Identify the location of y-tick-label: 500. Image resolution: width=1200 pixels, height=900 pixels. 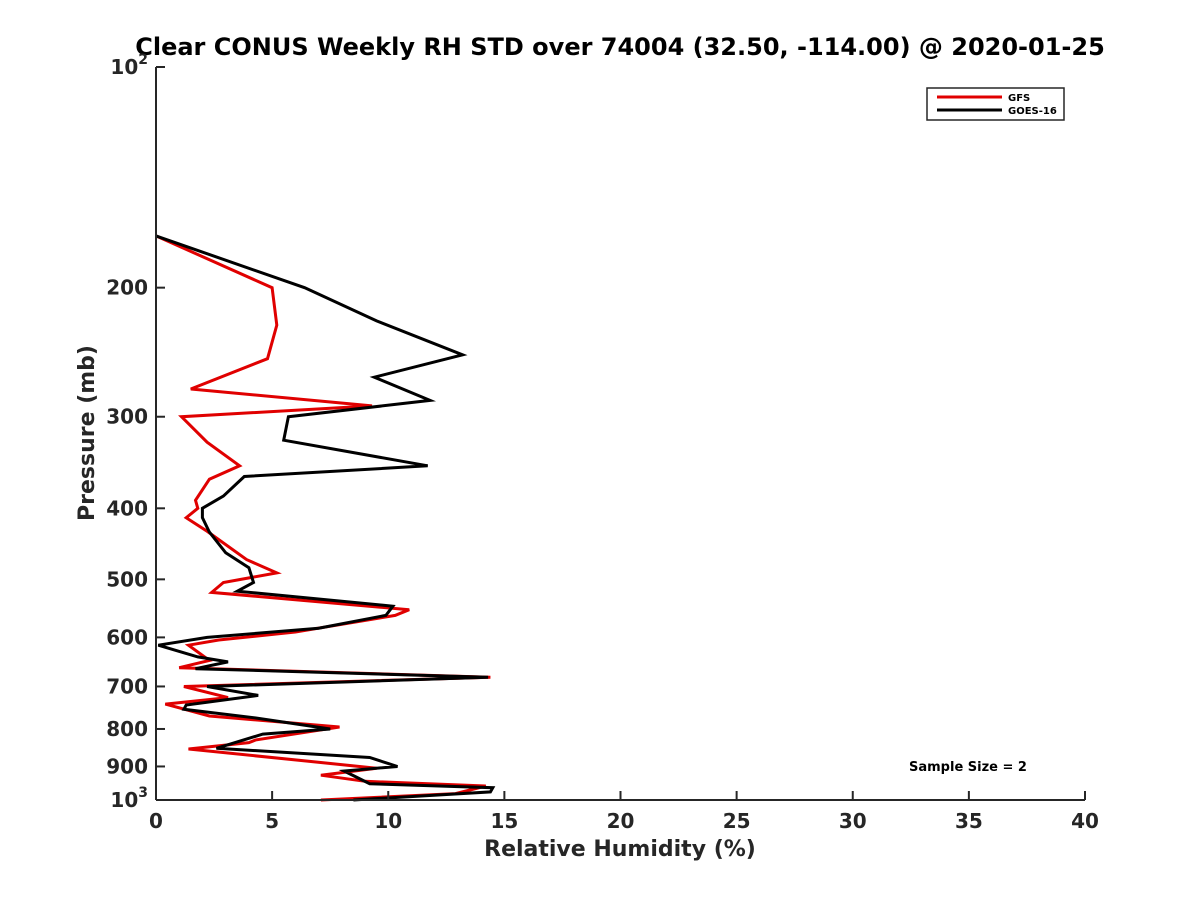
(127, 579).